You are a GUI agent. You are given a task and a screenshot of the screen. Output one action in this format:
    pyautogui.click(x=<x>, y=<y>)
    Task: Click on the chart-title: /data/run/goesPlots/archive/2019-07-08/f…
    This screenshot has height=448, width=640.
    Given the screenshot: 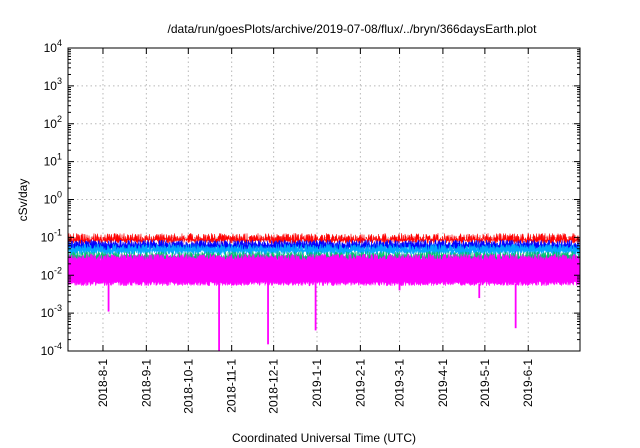 What is the action you would take?
    pyautogui.click(x=353, y=29)
    